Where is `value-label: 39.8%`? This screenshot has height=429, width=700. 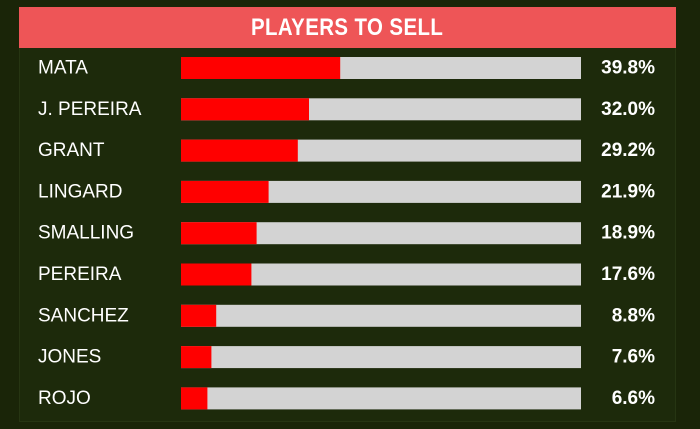
value-label: 39.8% is located at coordinates (628, 68).